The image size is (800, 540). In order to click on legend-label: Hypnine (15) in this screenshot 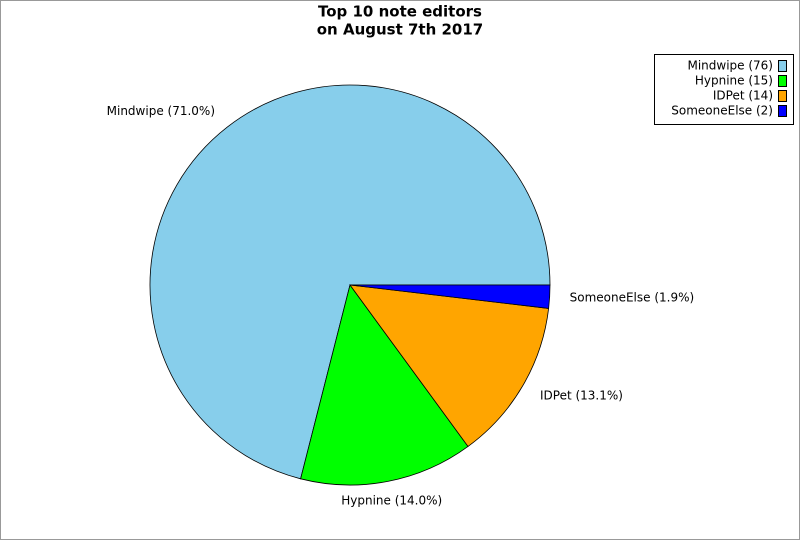, I will do `click(734, 81)`.